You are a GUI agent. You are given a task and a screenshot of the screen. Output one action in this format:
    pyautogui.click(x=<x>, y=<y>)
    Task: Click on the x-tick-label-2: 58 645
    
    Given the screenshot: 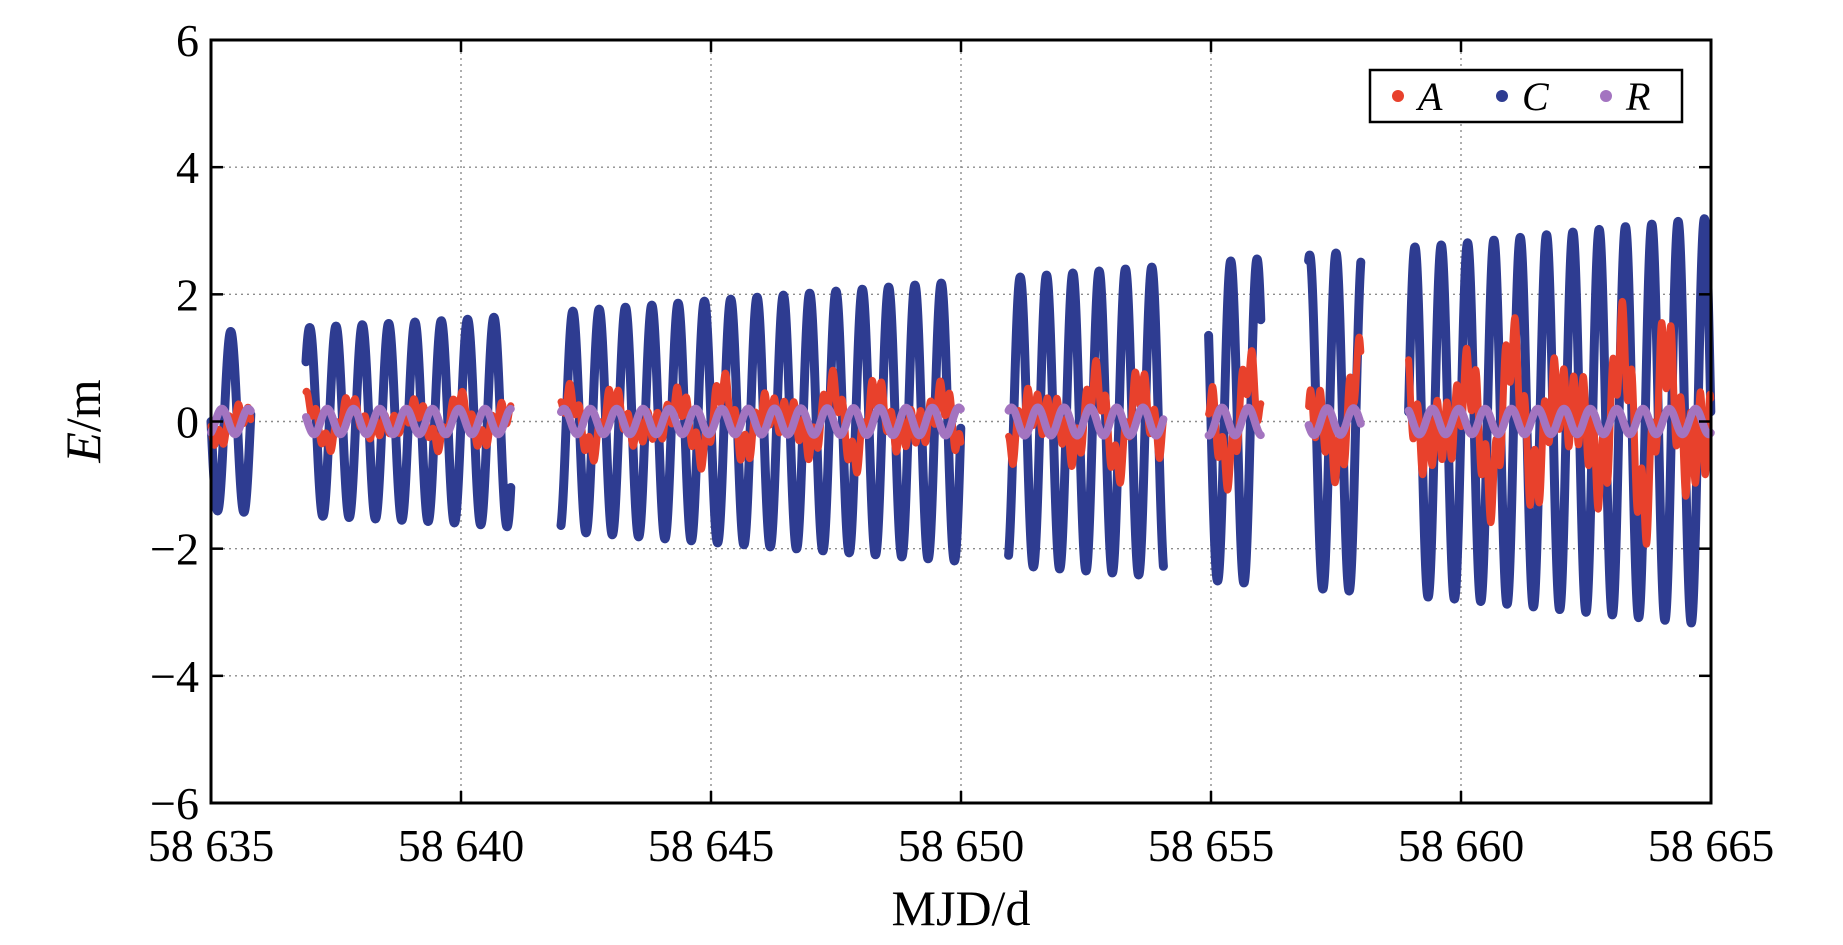 What is the action you would take?
    pyautogui.click(x=711, y=845)
    